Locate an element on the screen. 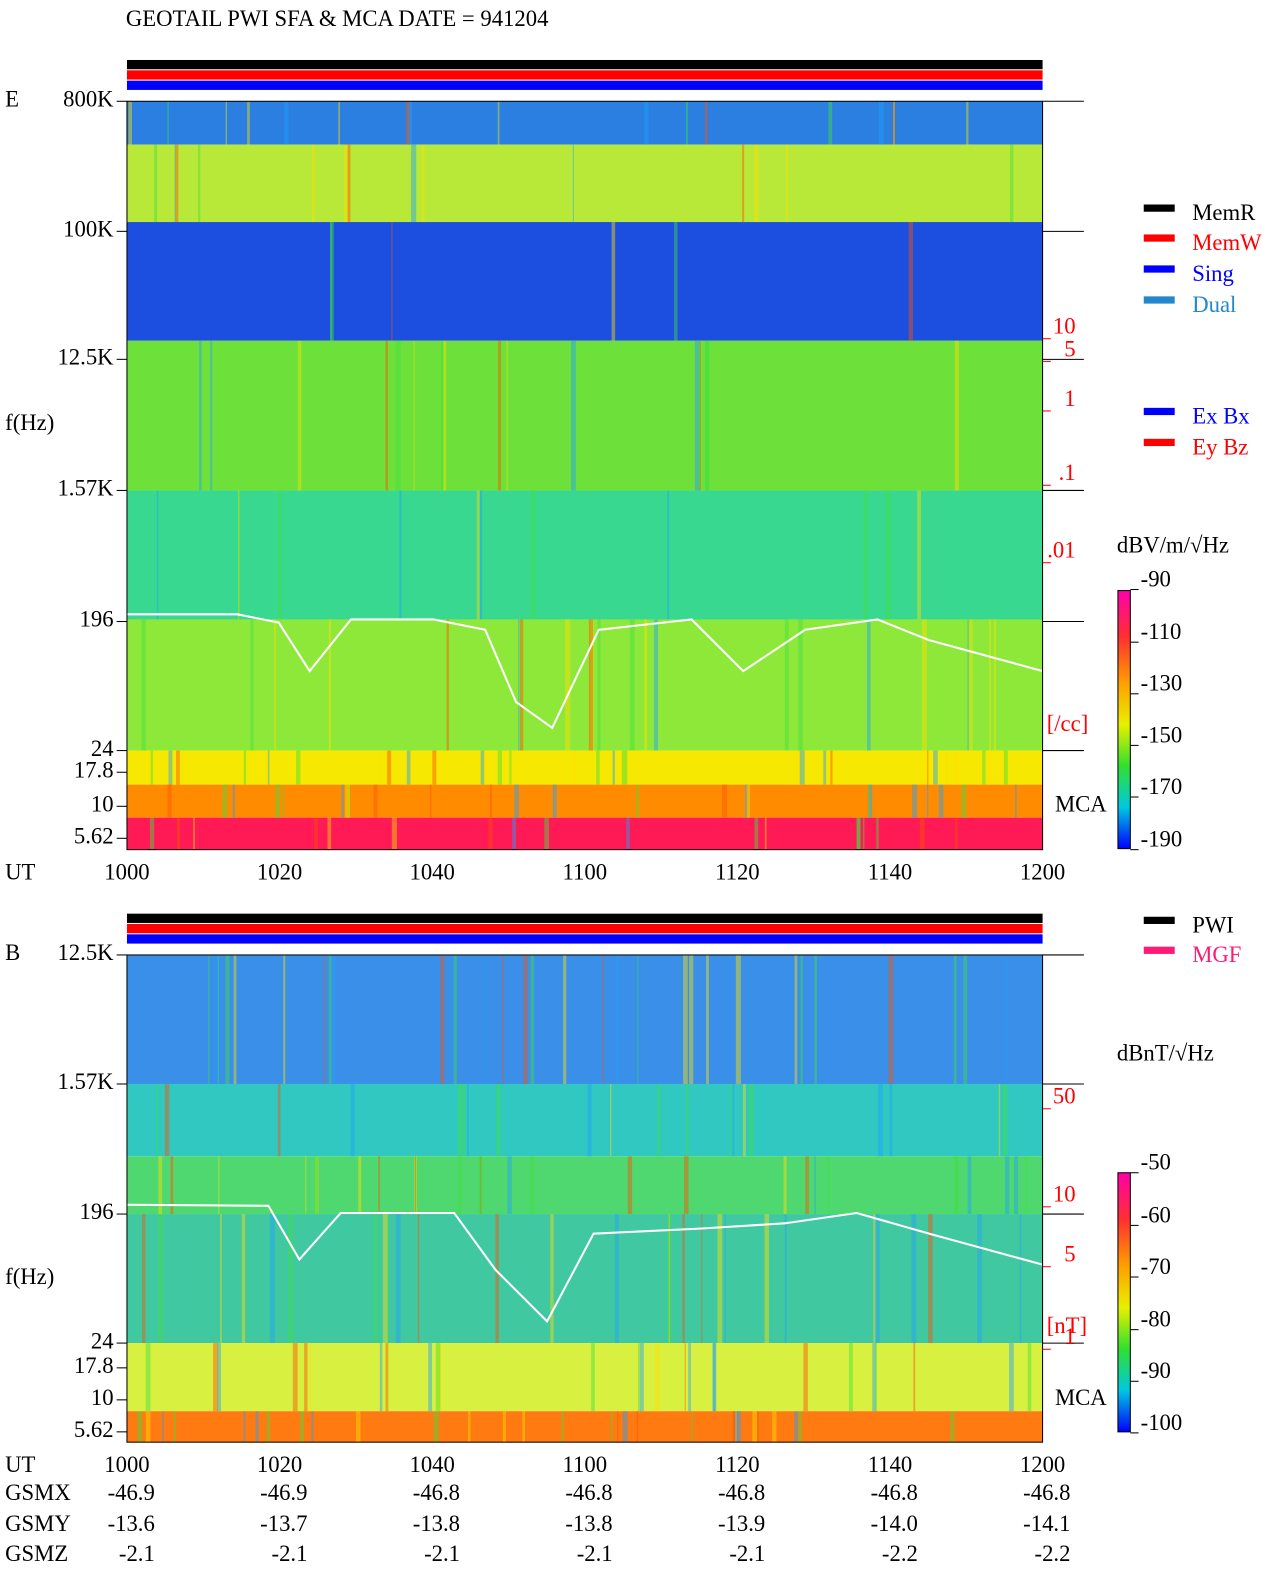  density-tick-label: 1 is located at coordinates (1069, 398).